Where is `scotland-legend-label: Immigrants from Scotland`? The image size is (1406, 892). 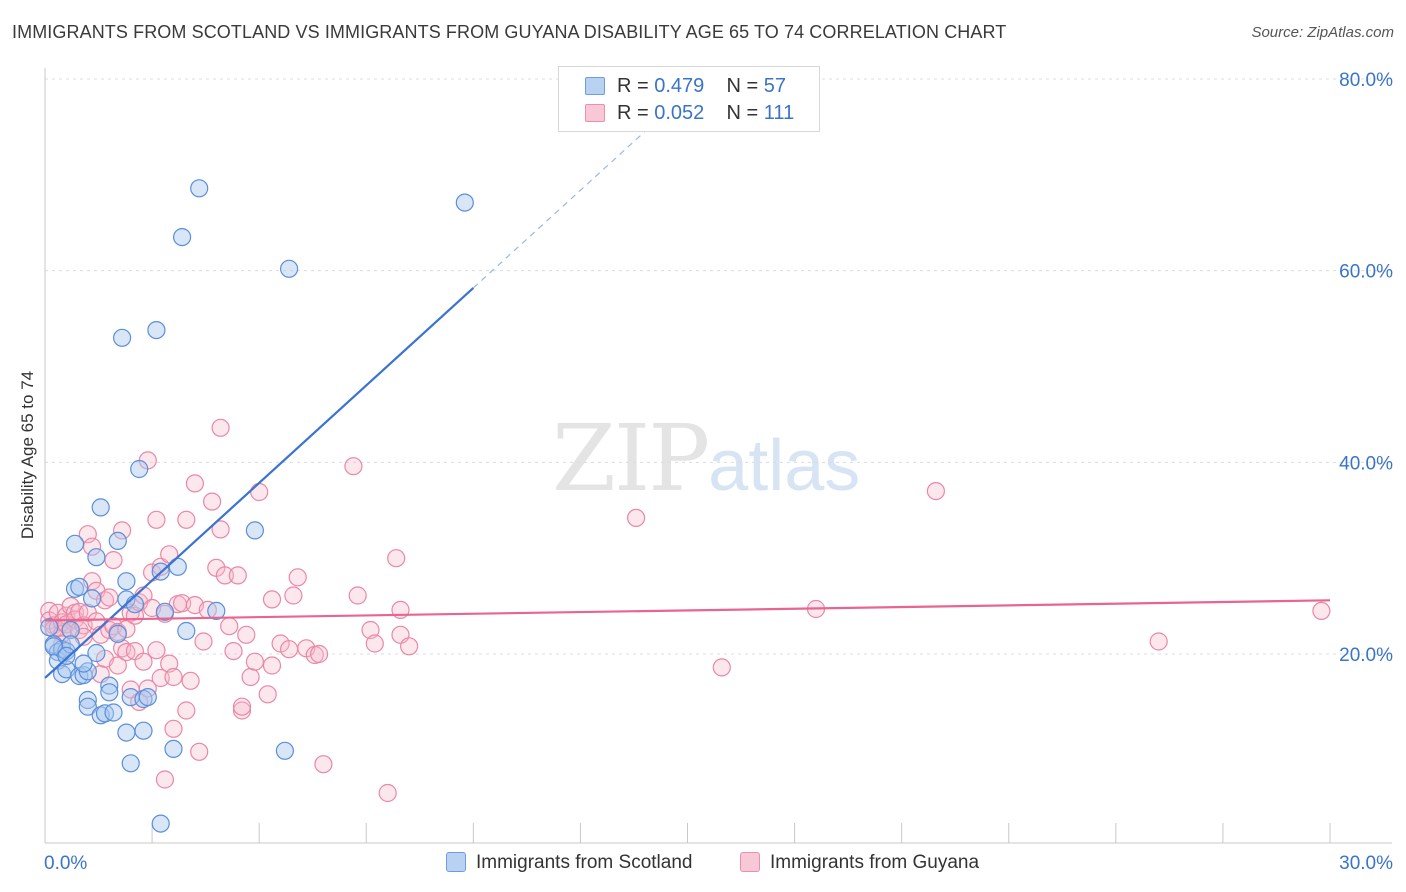 scotland-legend-label: Immigrants from Scotland is located at coordinates (584, 862).